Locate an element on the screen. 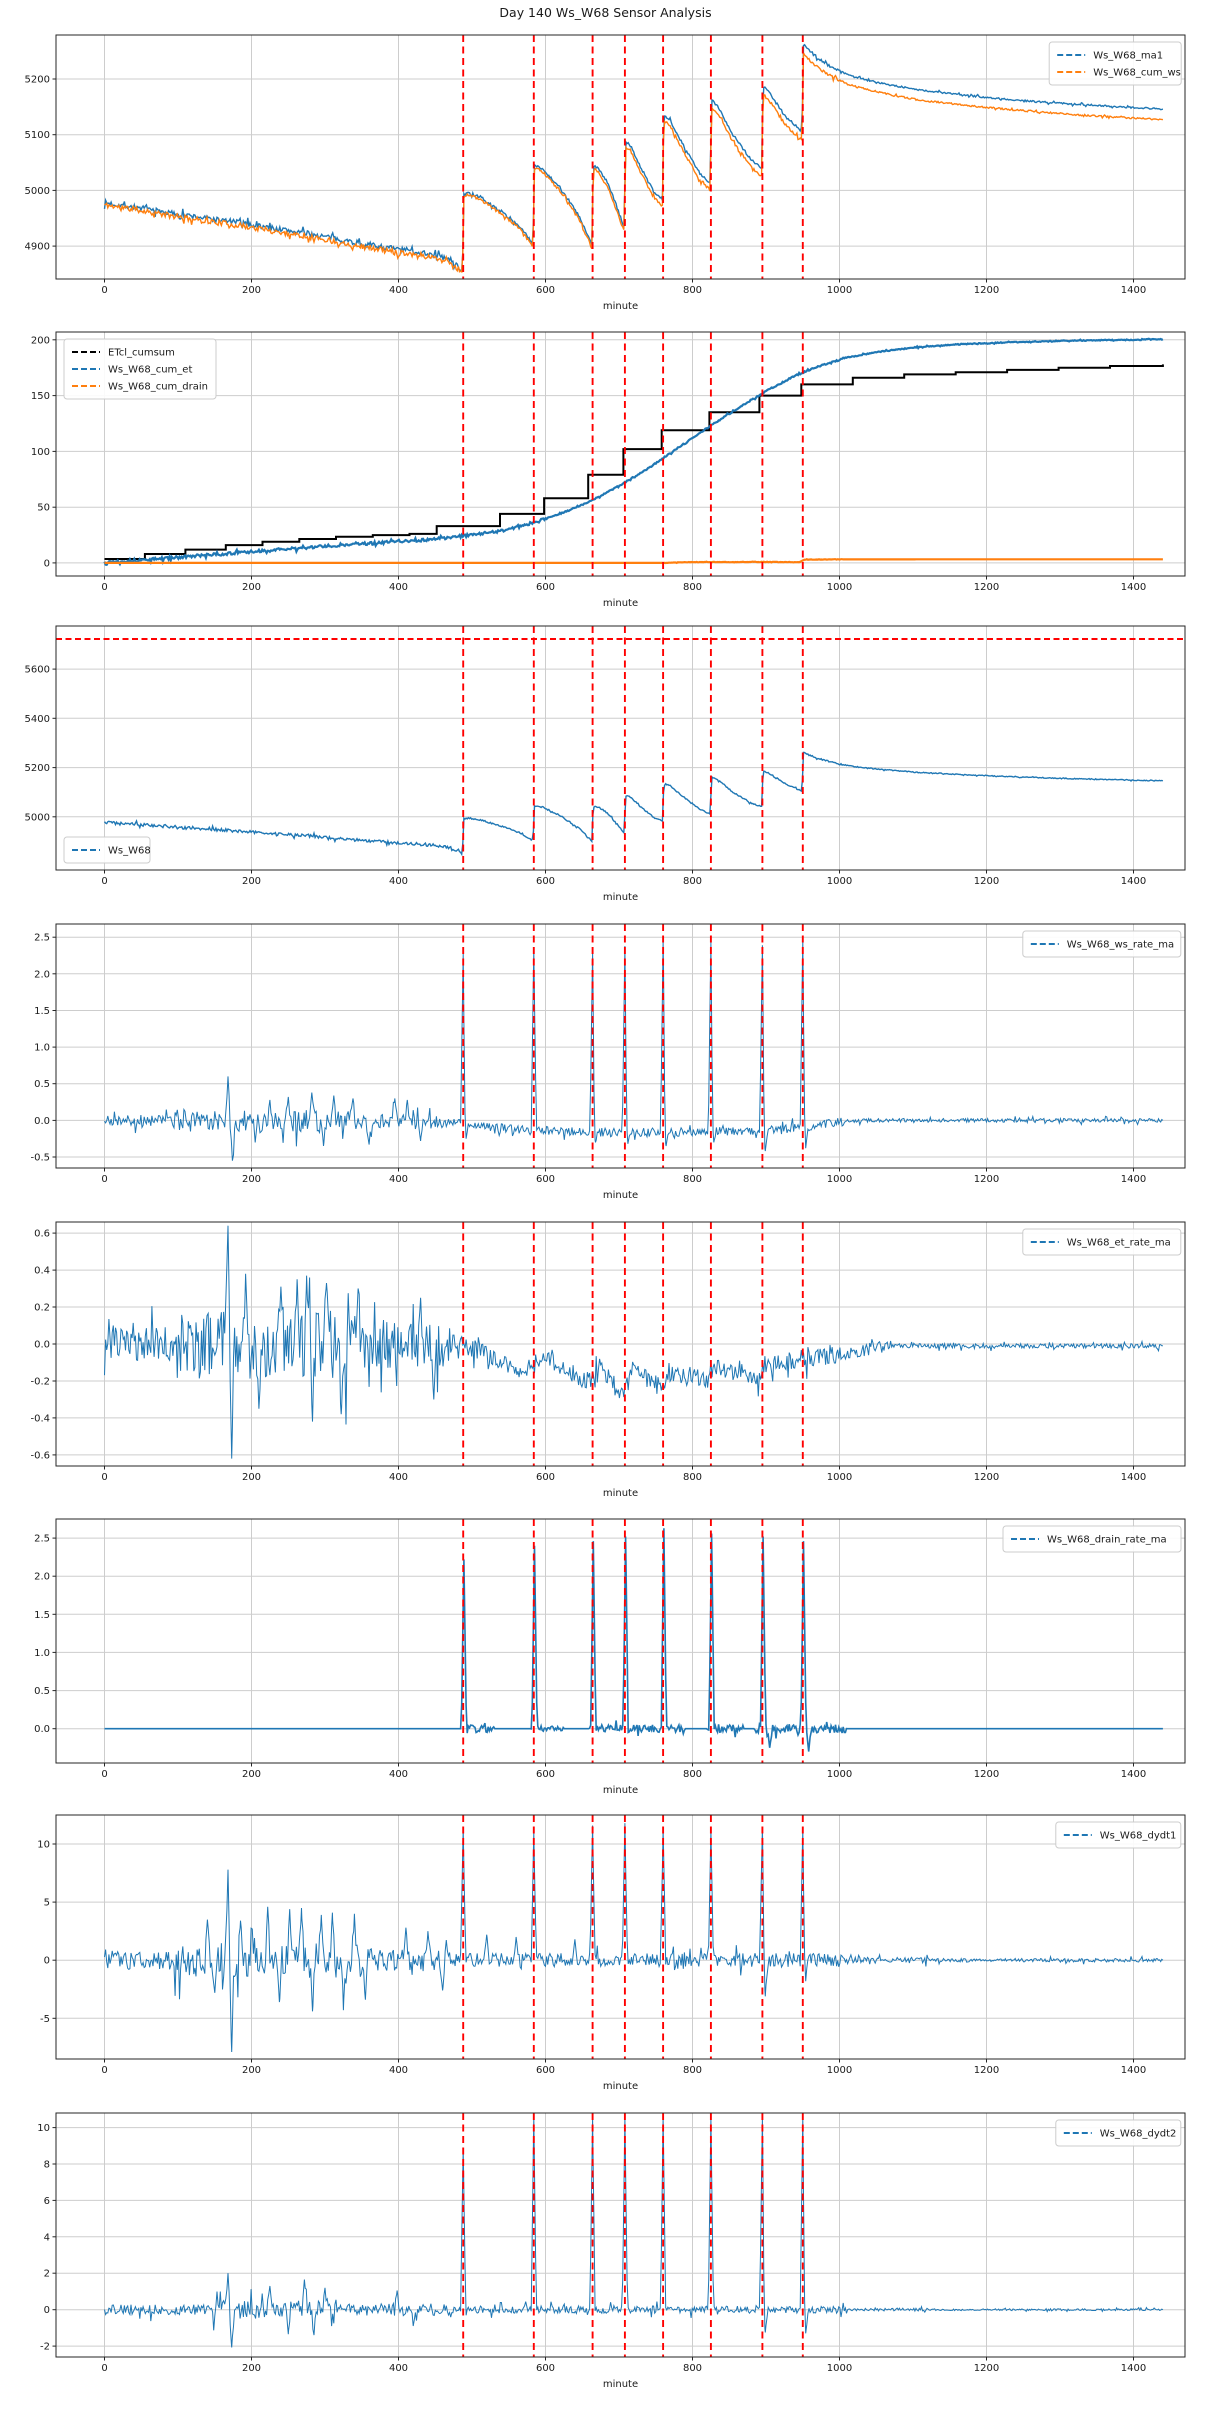 The image size is (1211, 2411). series-Ws_W68_drain_rate_ma is located at coordinates (633, 1640).